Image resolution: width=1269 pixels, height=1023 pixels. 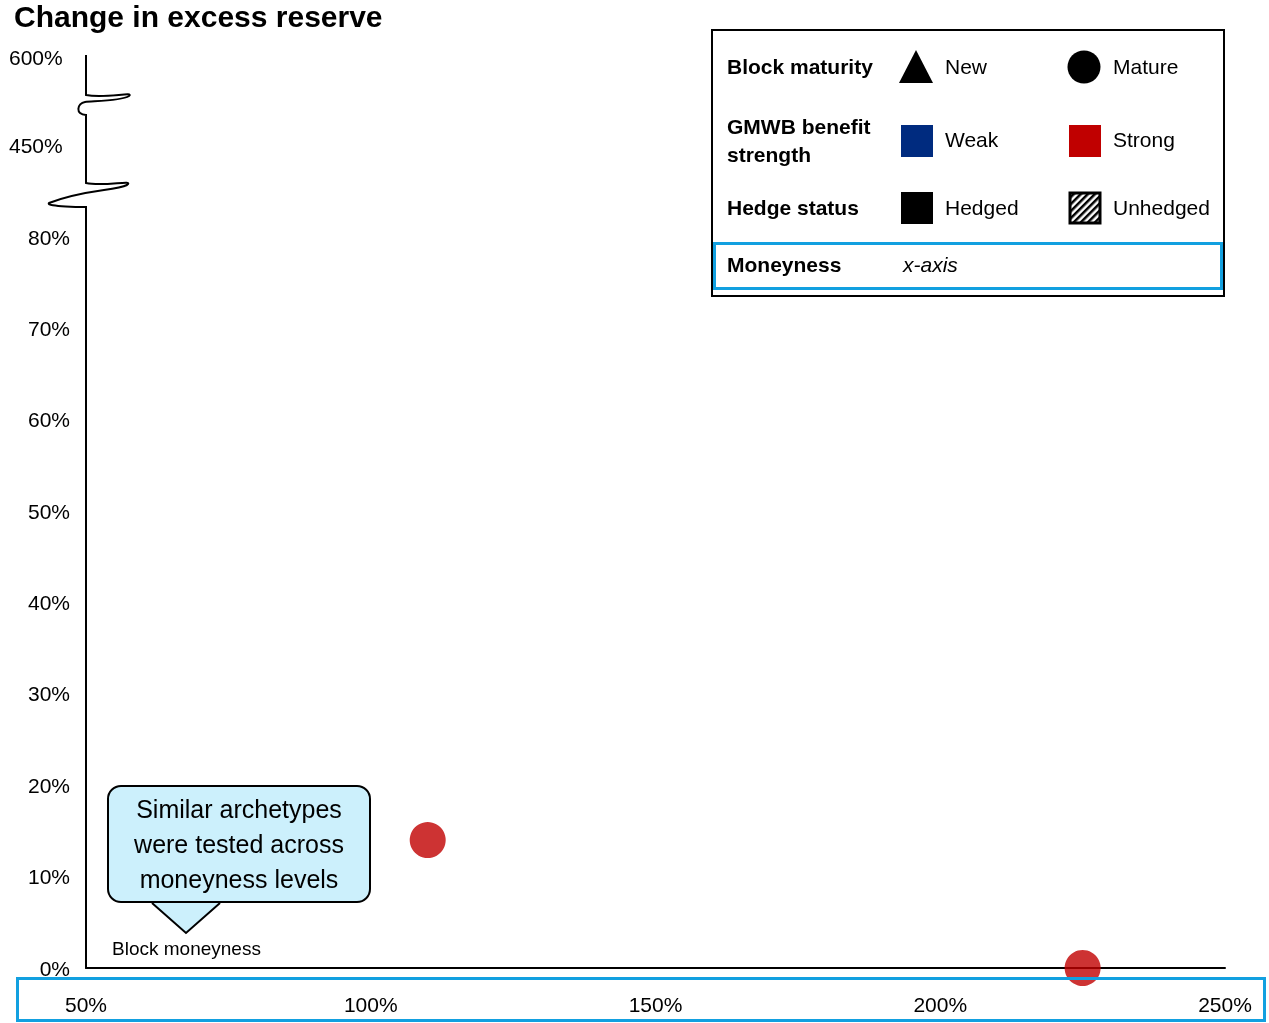 I want to click on text: Block maturity, so click(x=800, y=67).